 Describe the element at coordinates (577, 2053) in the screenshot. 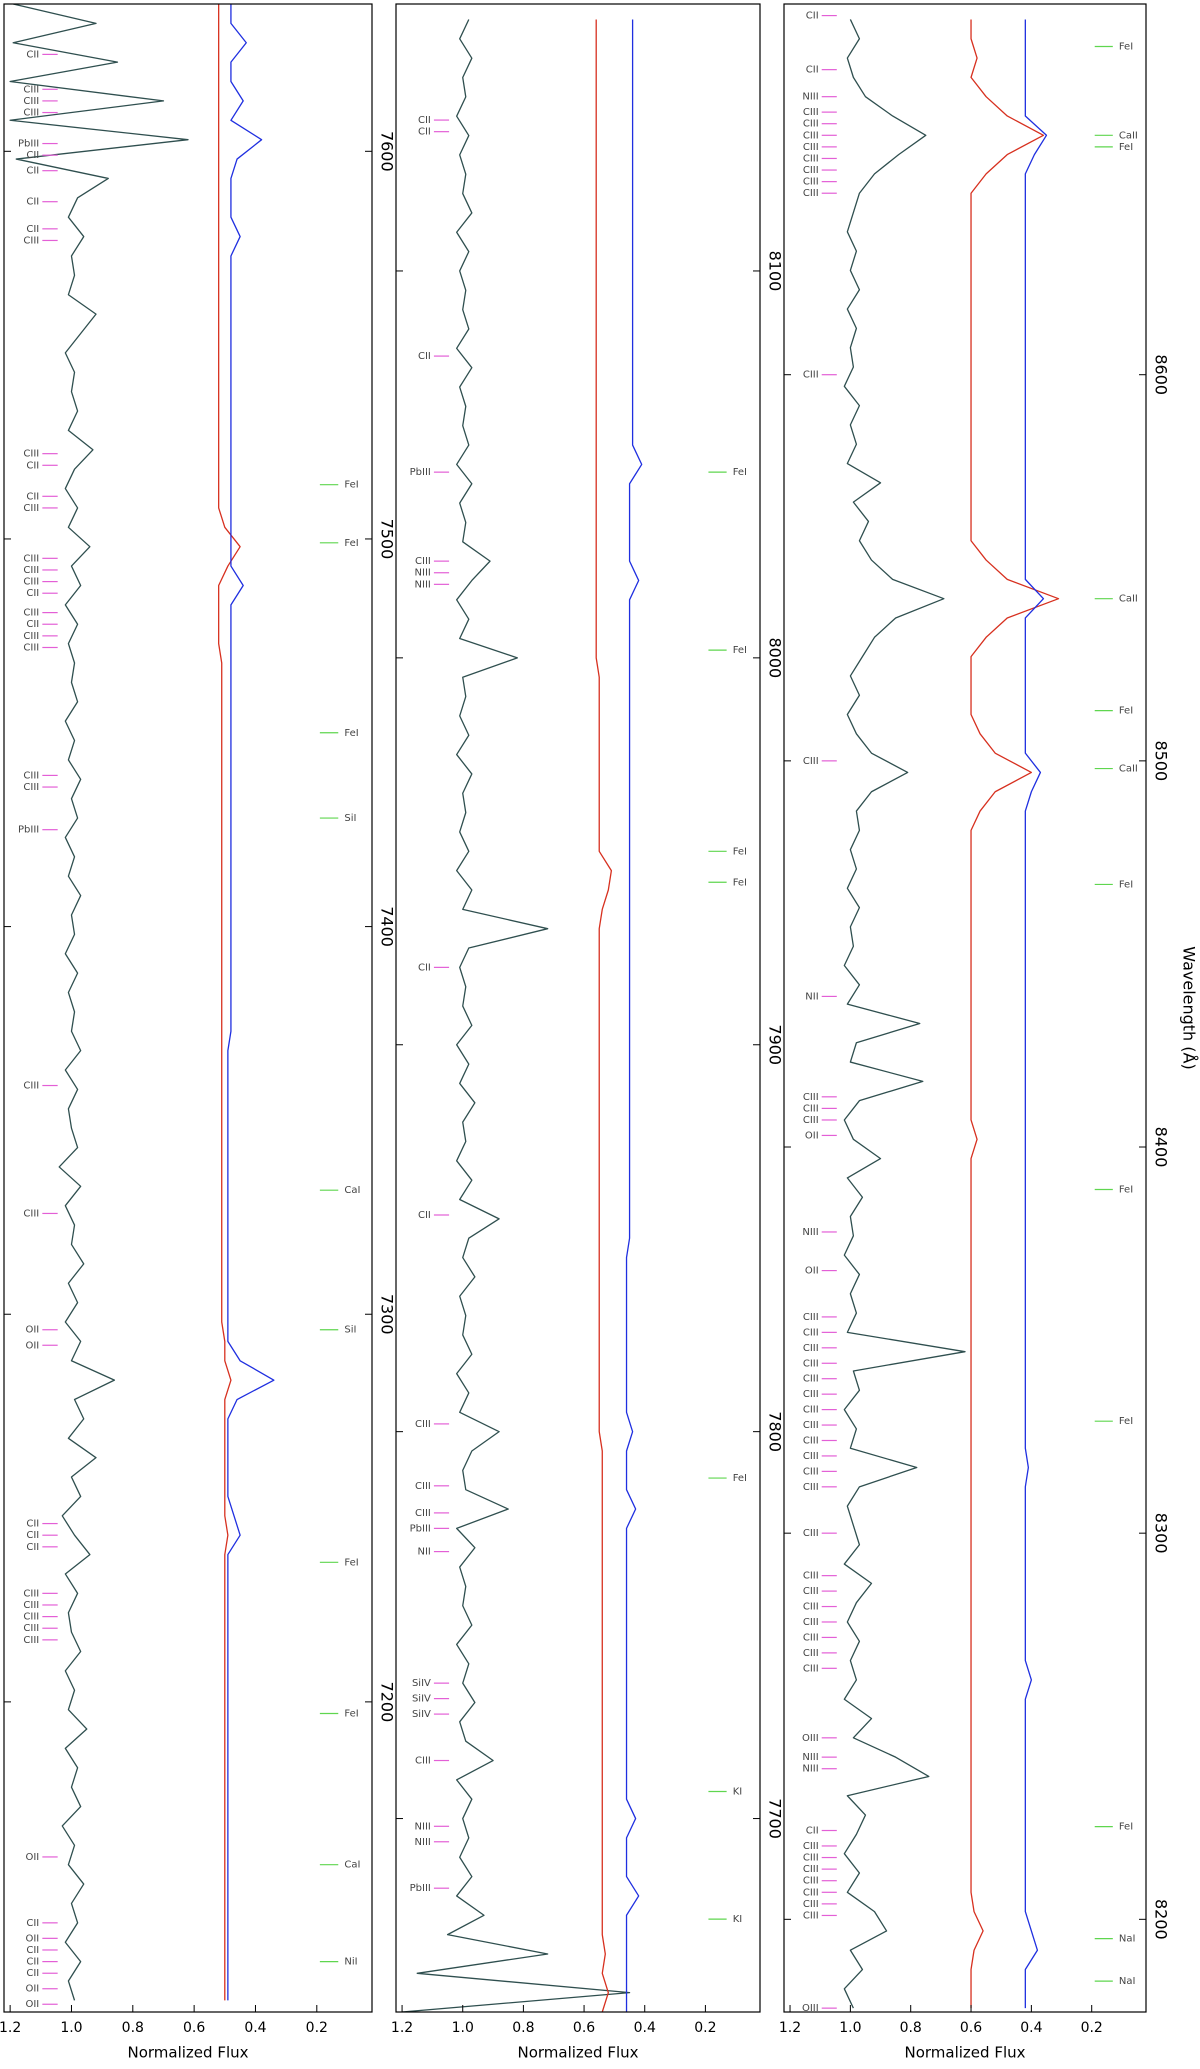

I see `y-axis-title: Normalized Flux` at that location.